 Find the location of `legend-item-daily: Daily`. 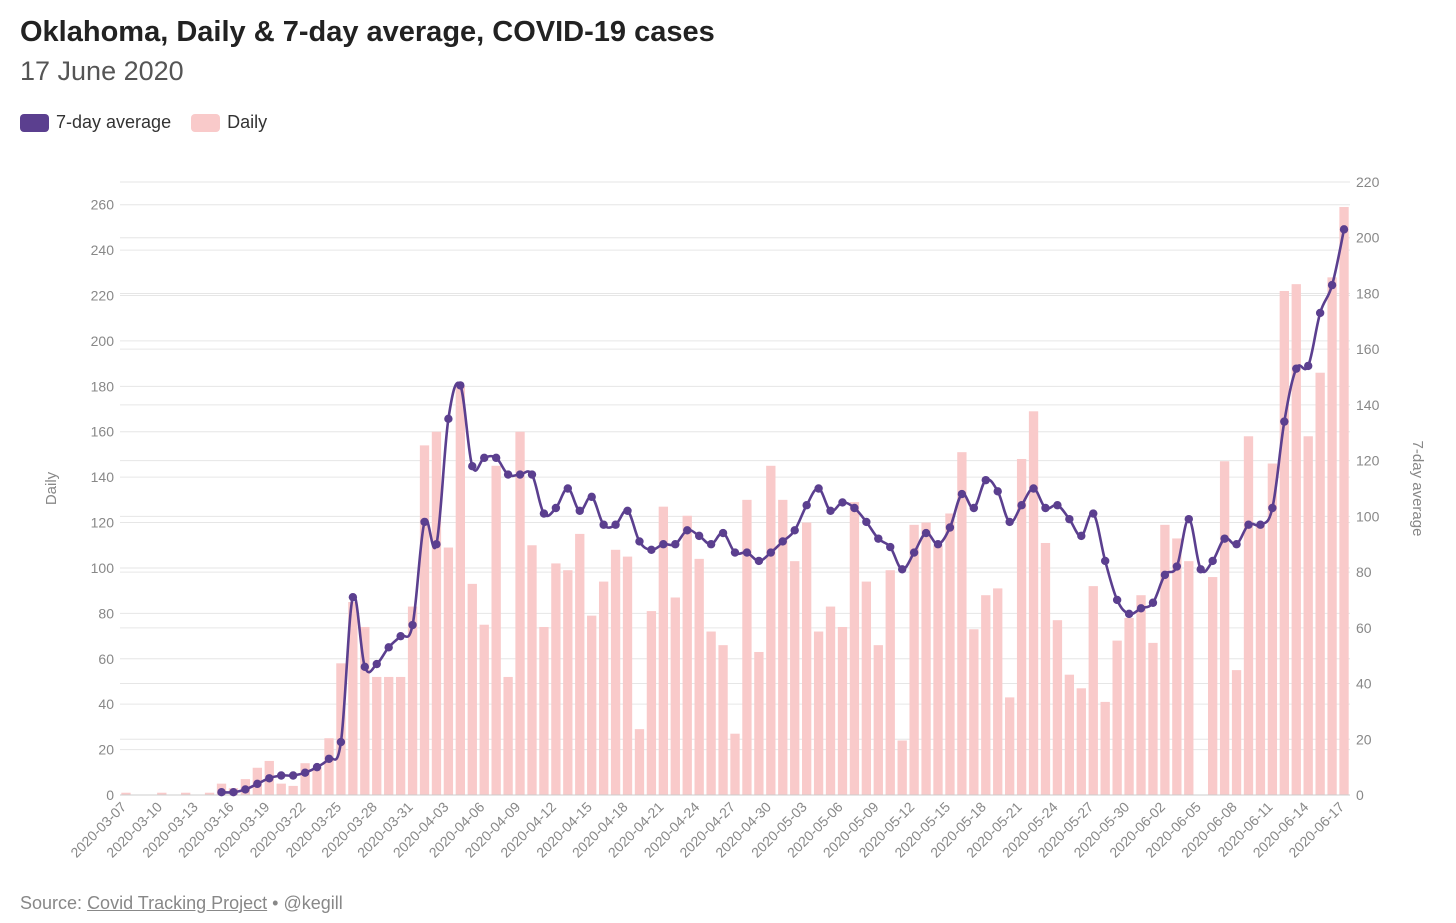

legend-item-daily: Daily is located at coordinates (229, 122).